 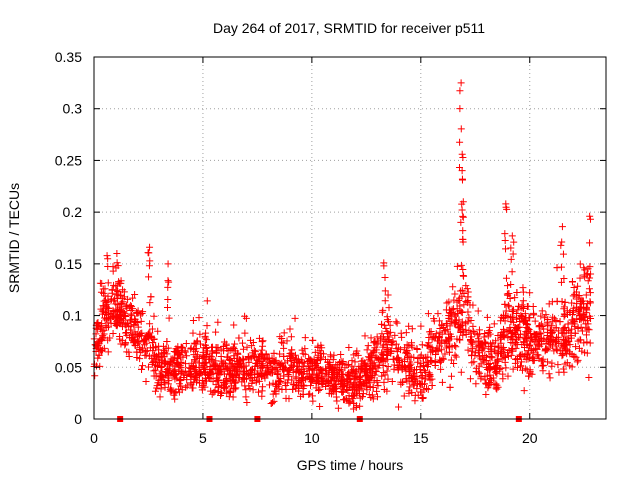 What do you see at coordinates (68, 367) in the screenshot?
I see `y-tick-label: 0.05` at bounding box center [68, 367].